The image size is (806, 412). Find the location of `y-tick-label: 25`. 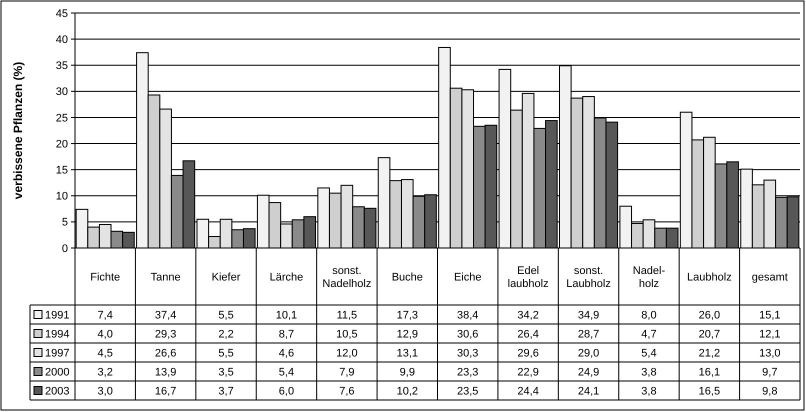

y-tick-label: 25 is located at coordinates (62, 118).